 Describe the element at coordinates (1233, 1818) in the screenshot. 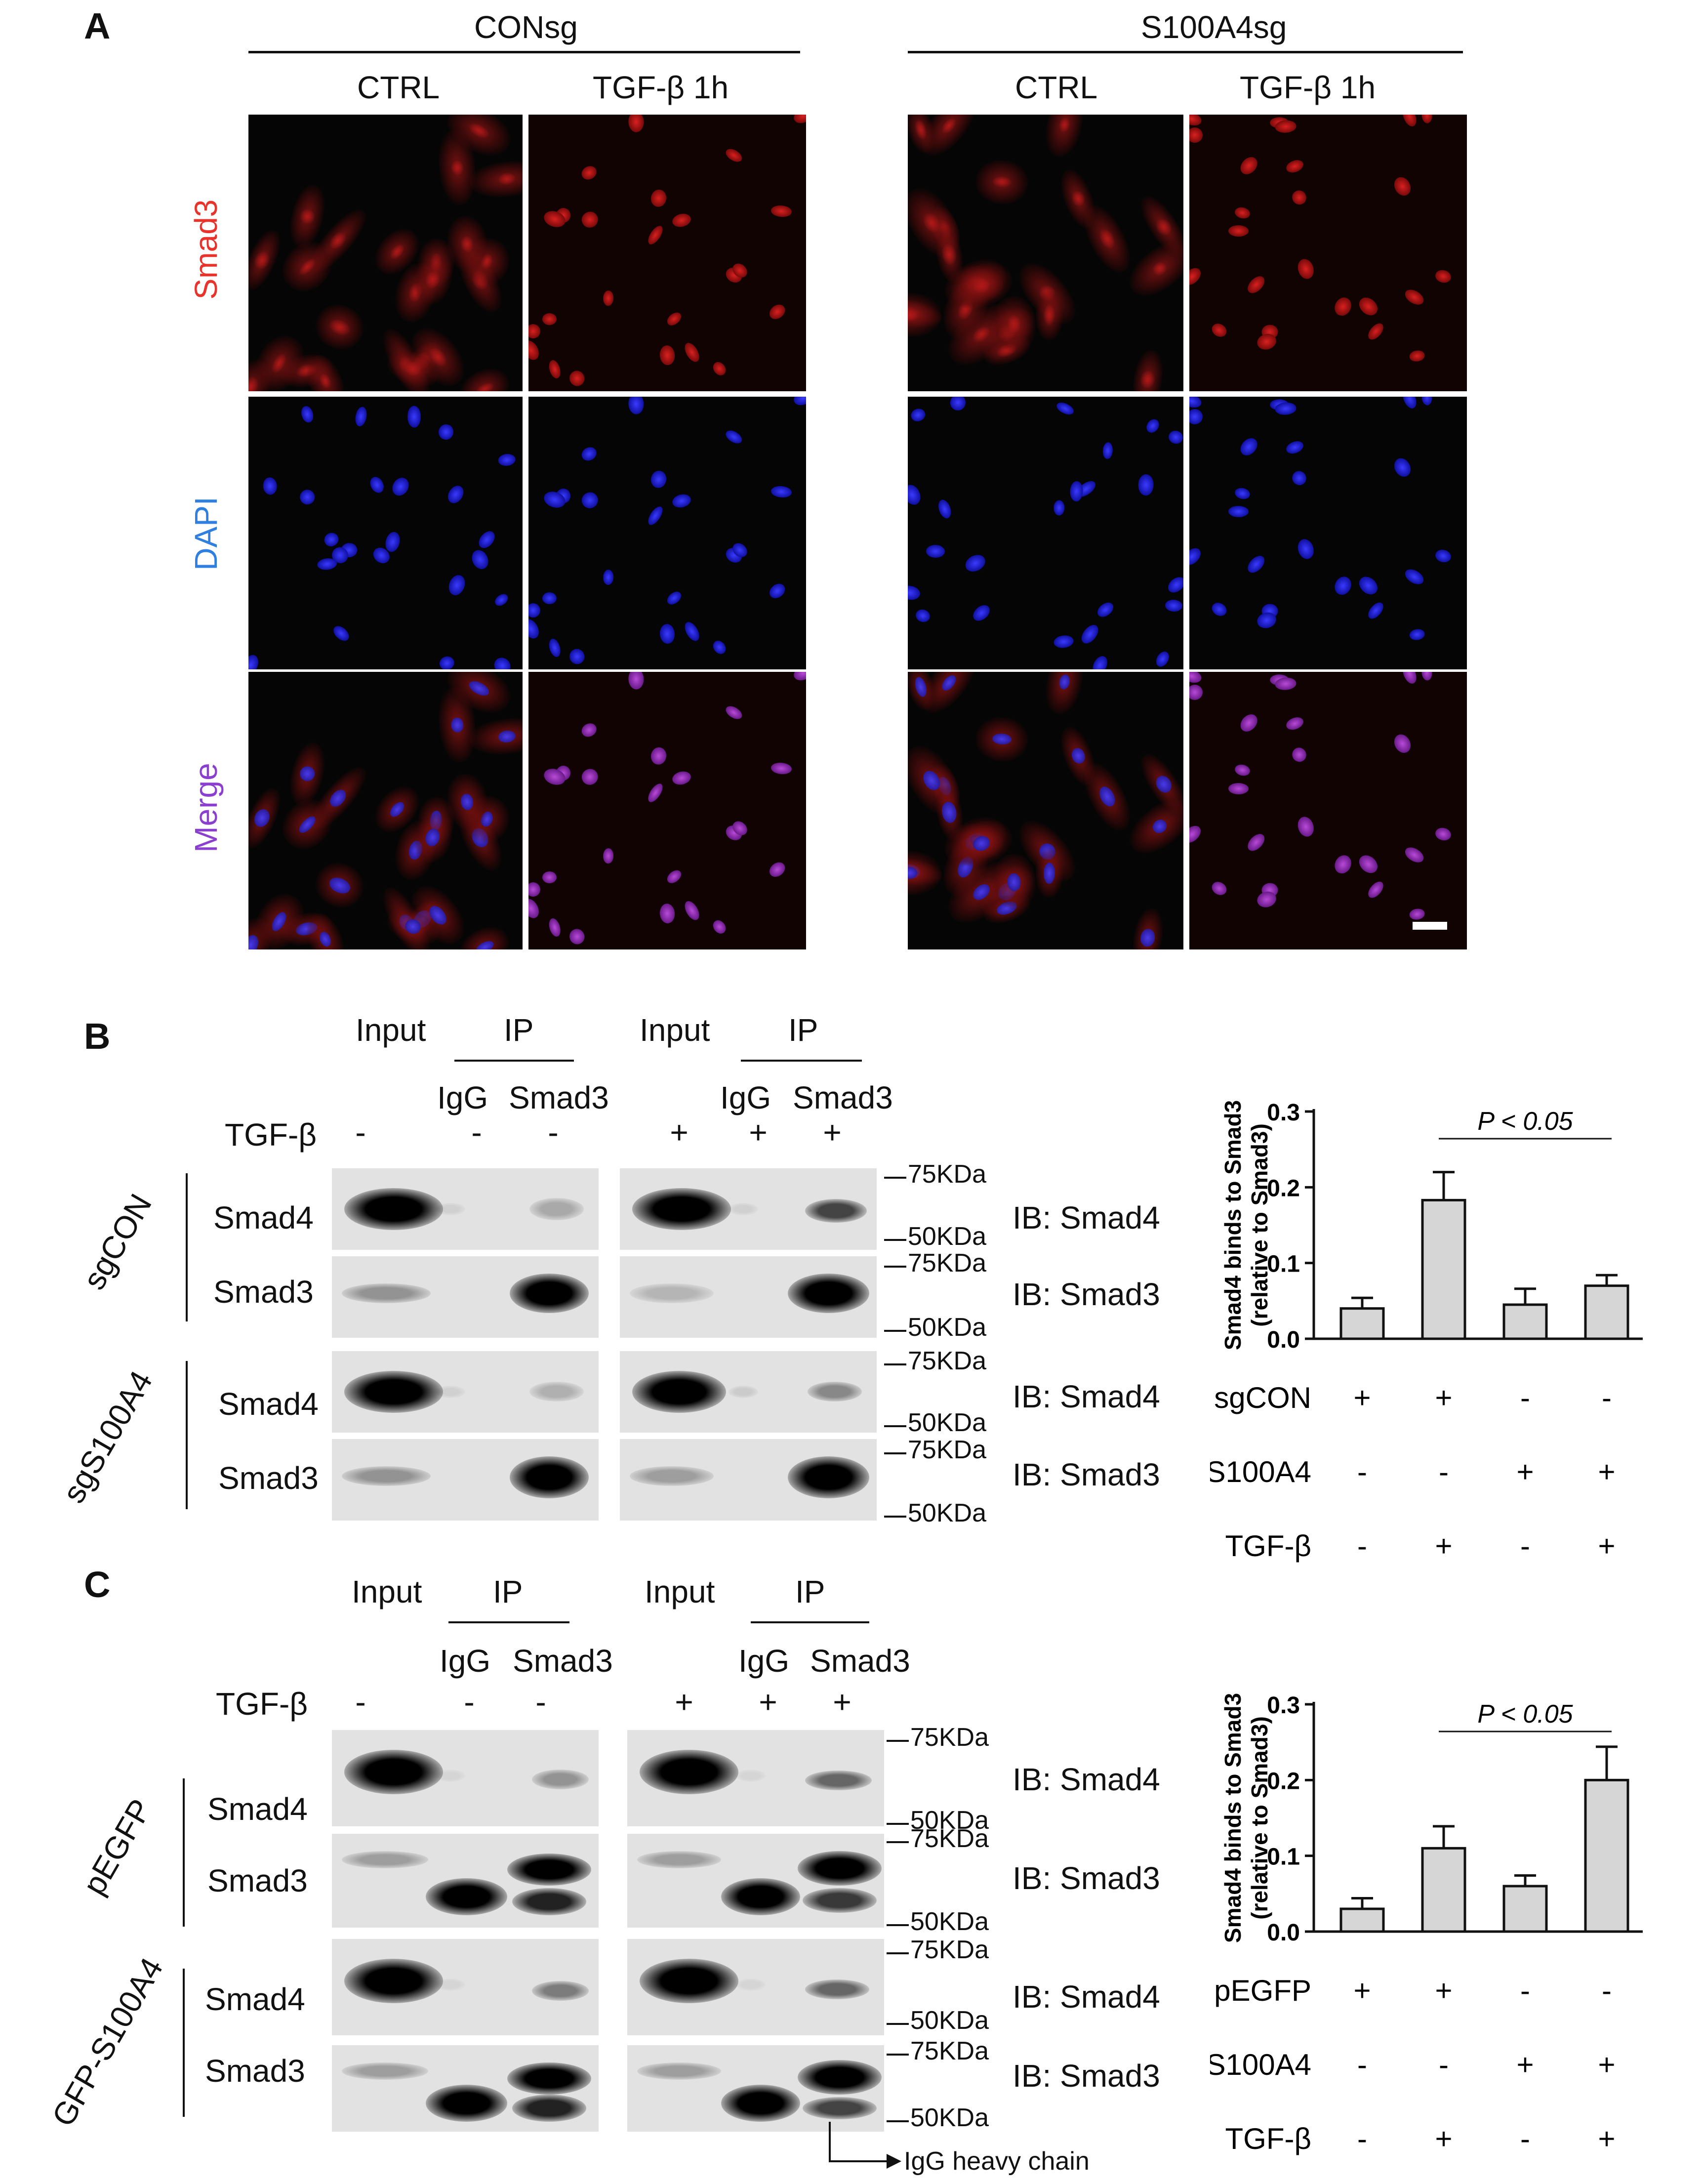

I see `chart-c-ylabel-line: Smad4 binds to Smad3` at that location.